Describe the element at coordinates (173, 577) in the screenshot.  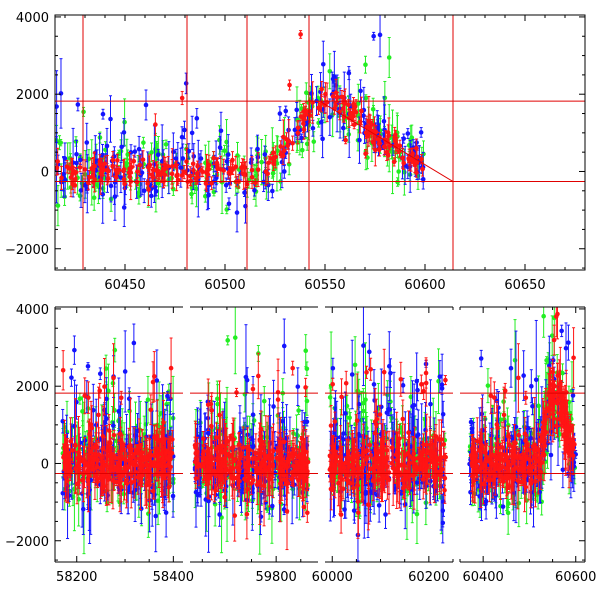
I see `x-tick-label: 58400` at that location.